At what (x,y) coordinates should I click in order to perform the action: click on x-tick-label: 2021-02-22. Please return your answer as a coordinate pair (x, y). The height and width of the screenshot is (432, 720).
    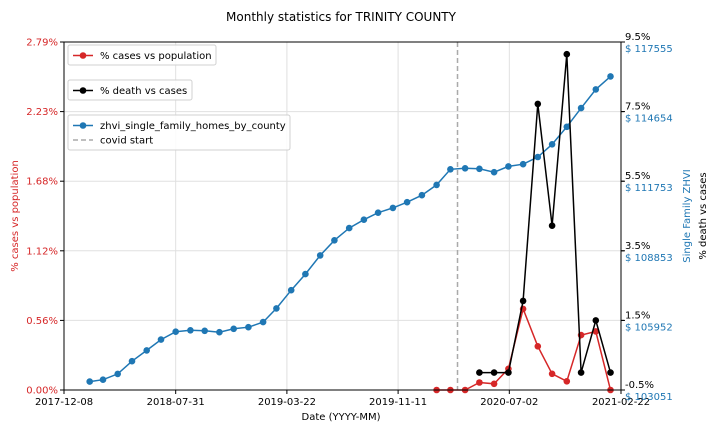
    Looking at the image, I should click on (621, 402).